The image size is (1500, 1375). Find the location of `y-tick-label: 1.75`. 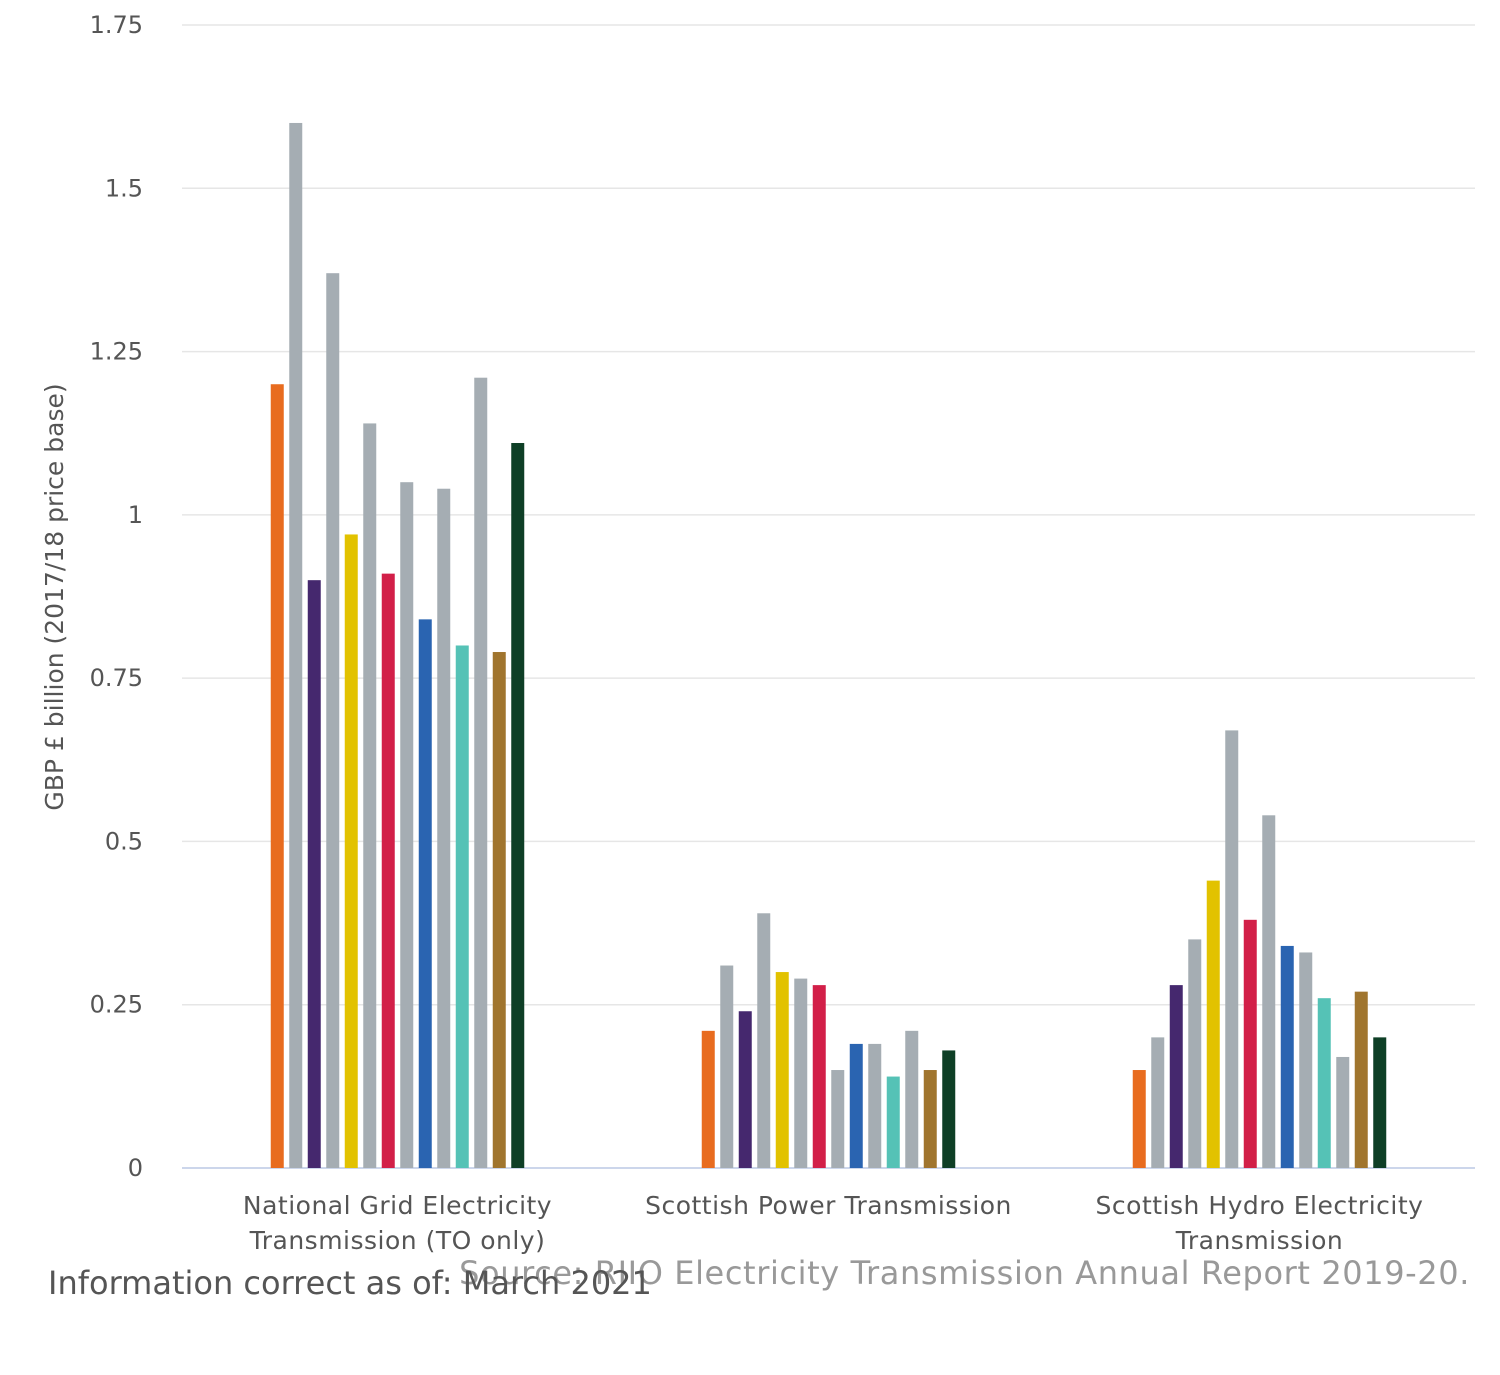

y-tick-label: 1.75 is located at coordinates (116, 25).